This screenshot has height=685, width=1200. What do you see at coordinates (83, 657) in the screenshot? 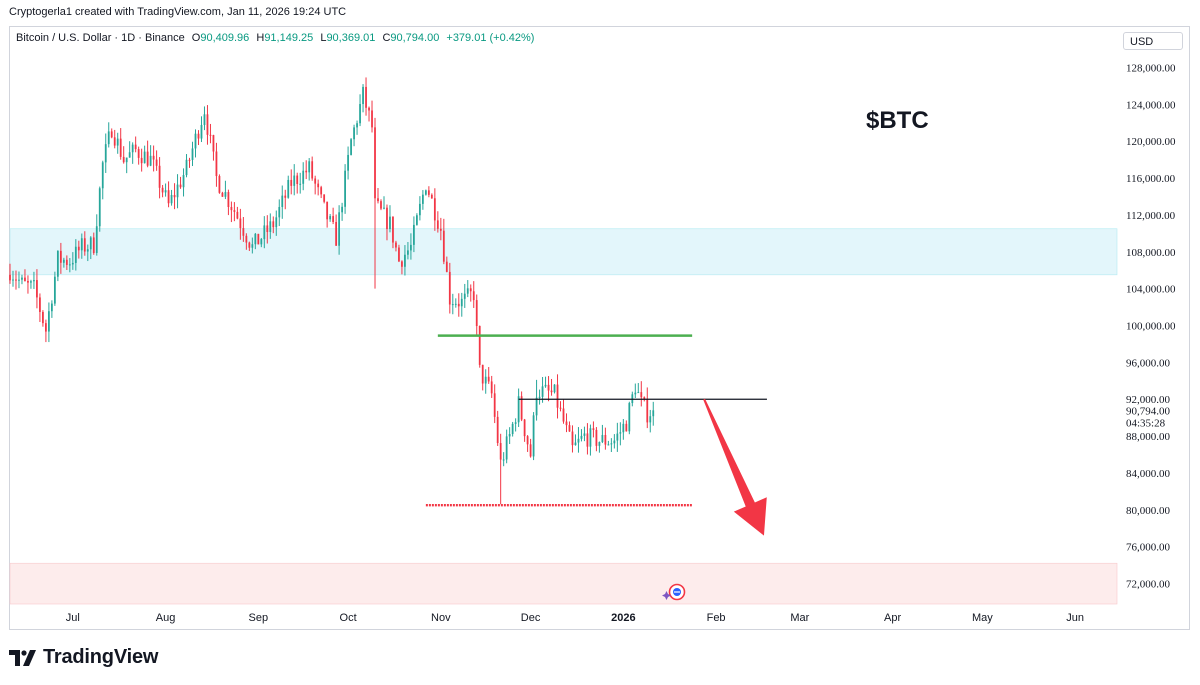
I see `brand-logo: TradingView` at bounding box center [83, 657].